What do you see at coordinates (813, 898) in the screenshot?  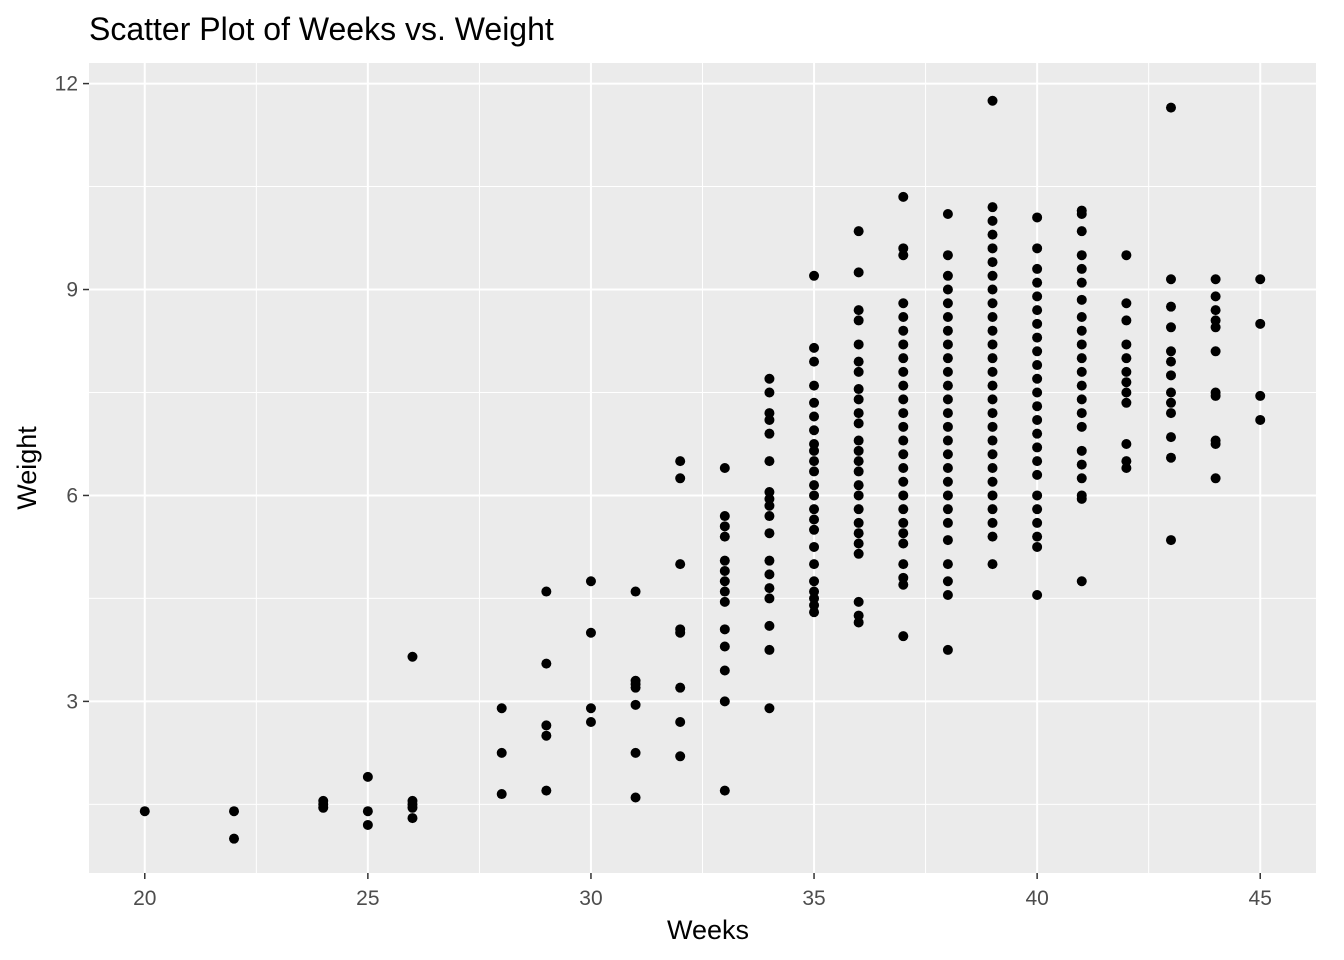 I see `x-tick-label: 35` at bounding box center [813, 898].